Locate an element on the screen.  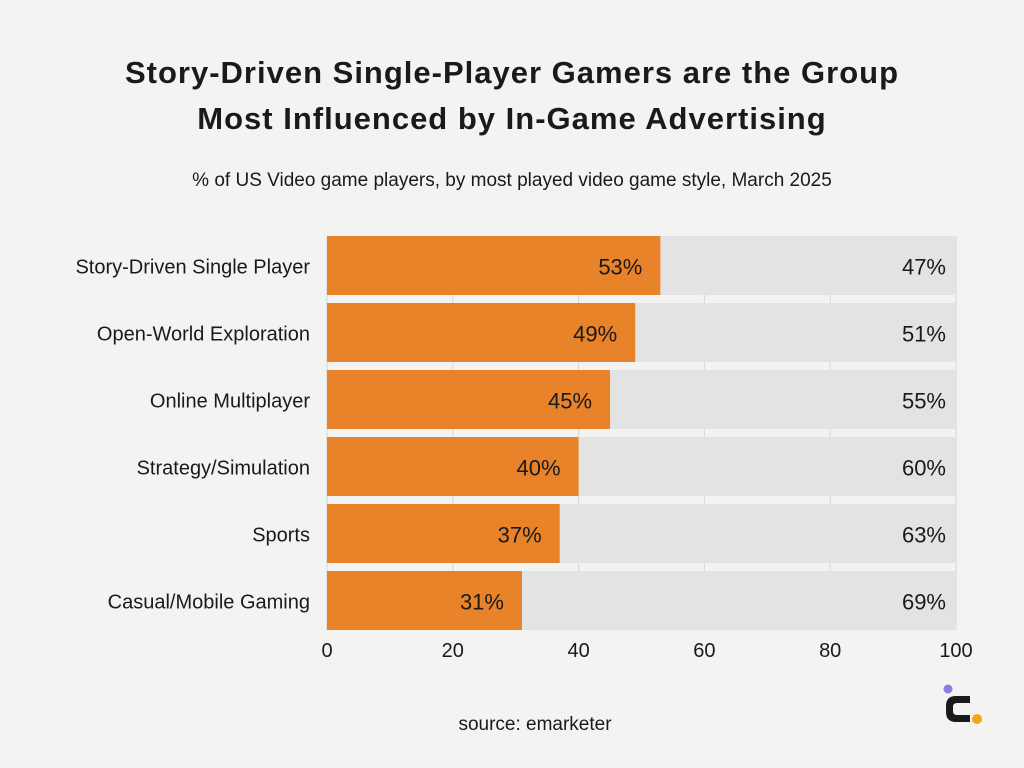
category-label-3: Strategy/Simulation is located at coordinates (223, 469).